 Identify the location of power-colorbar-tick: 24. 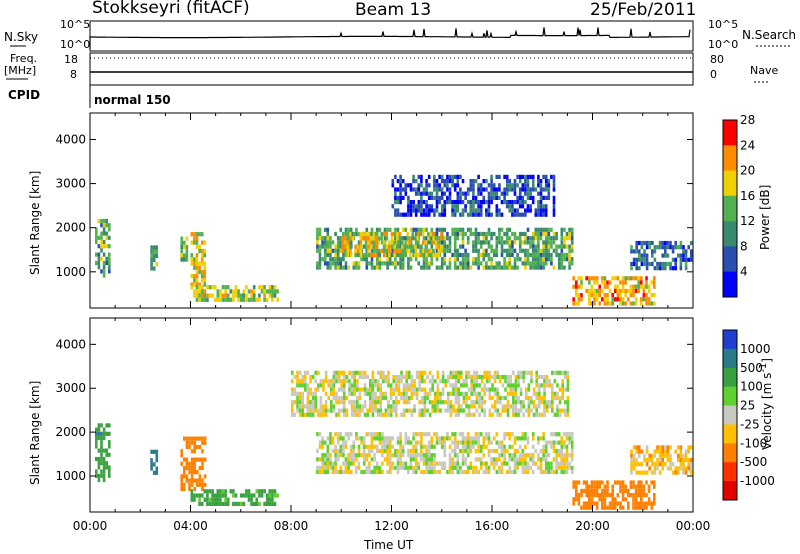
(747, 145).